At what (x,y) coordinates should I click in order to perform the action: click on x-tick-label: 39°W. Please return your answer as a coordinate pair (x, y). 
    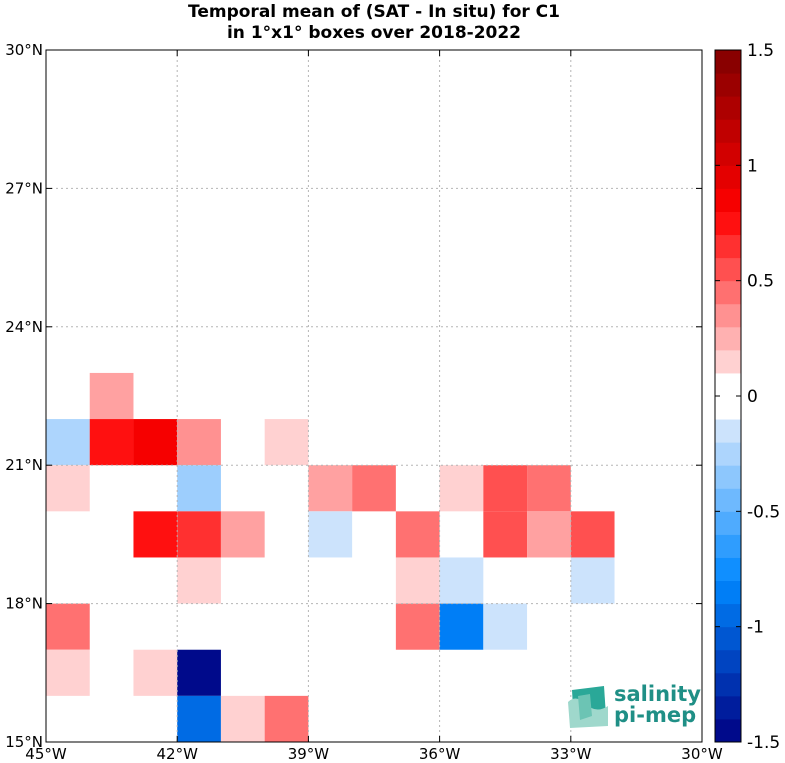
    Looking at the image, I should click on (309, 754).